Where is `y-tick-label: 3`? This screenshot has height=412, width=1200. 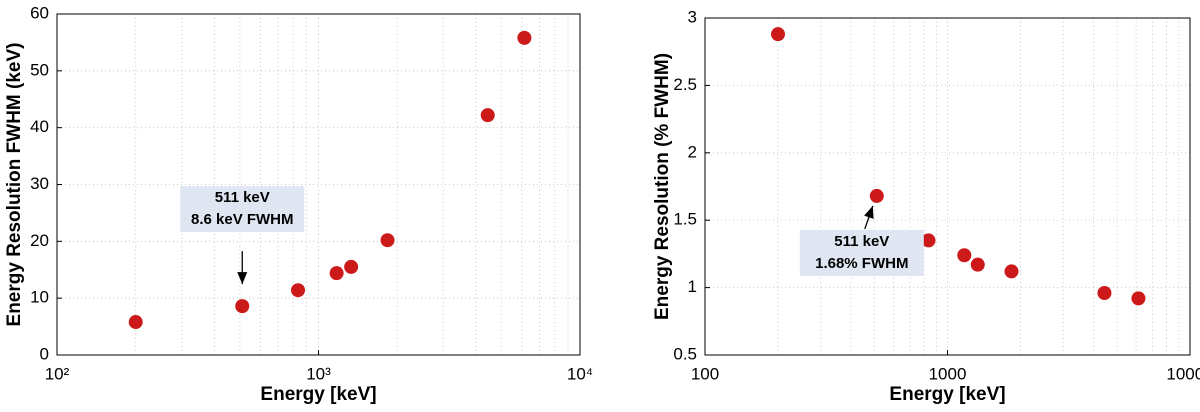 y-tick-label: 3 is located at coordinates (692, 16).